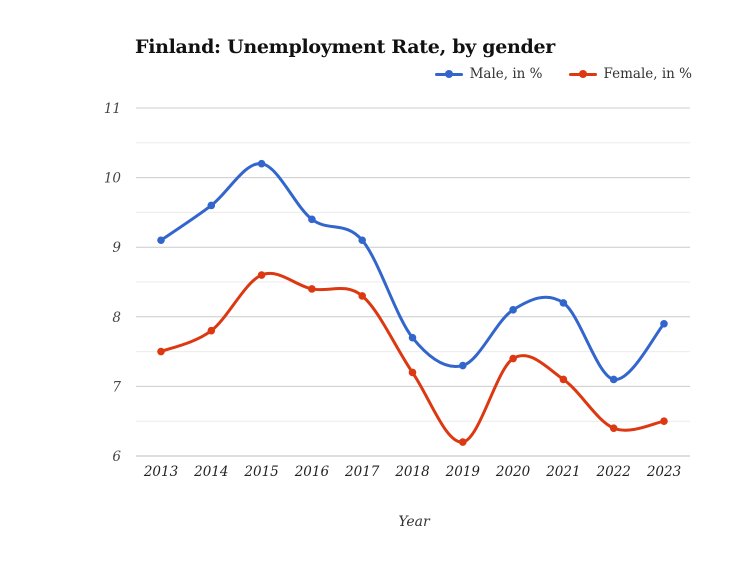 This screenshot has width=750, height=563. What do you see at coordinates (345, 47) in the screenshot?
I see `chart-title: Finland: Unemployment Rate, by gender` at bounding box center [345, 47].